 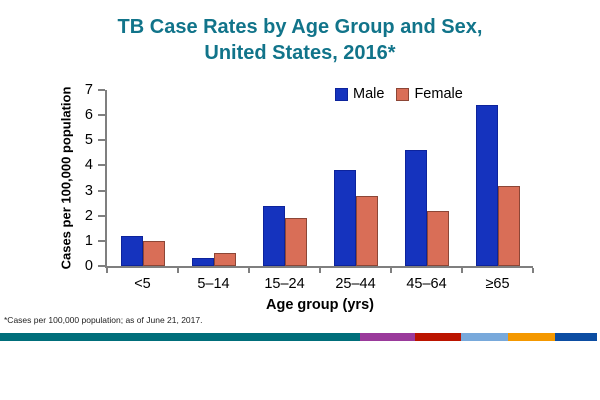 What do you see at coordinates (369, 94) in the screenshot?
I see `legend-label-male: Male` at bounding box center [369, 94].